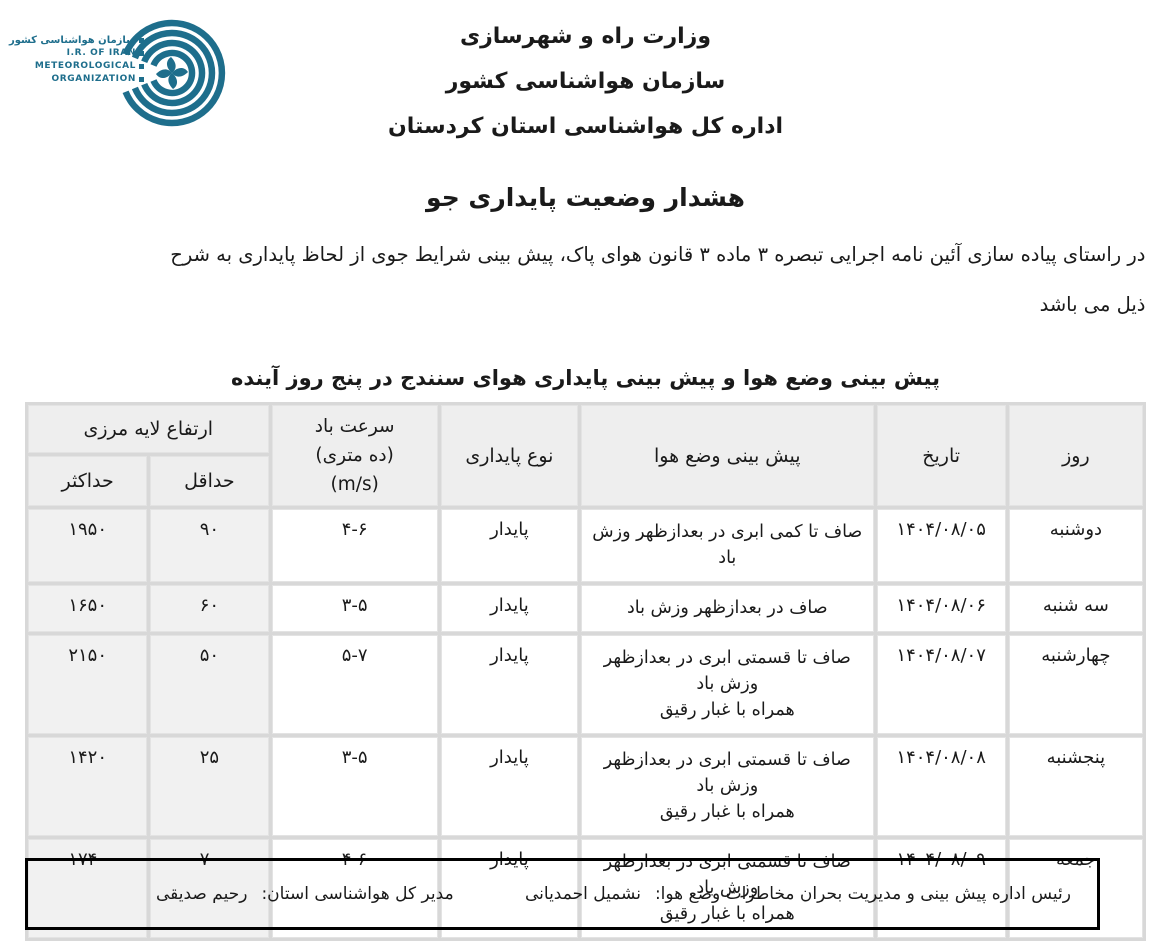  Describe the element at coordinates (727, 455) in the screenshot. I see `col-header-forecast: پیش بینی وضع هوا` at that location.